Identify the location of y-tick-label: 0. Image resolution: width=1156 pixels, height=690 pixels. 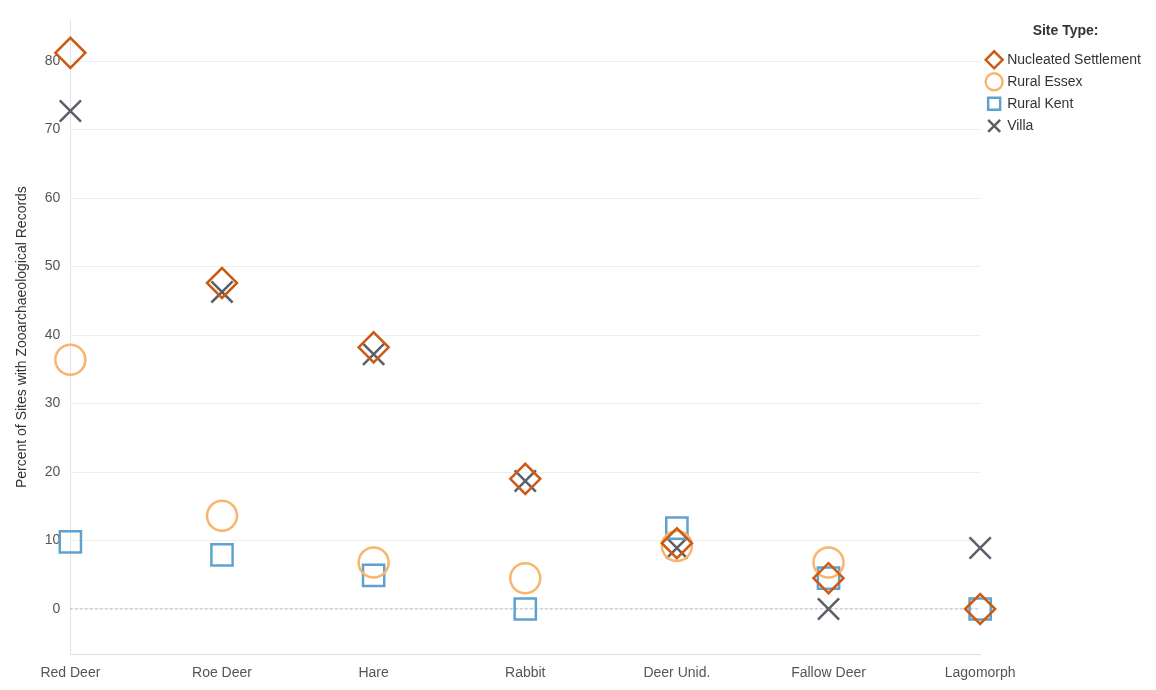
(56, 607).